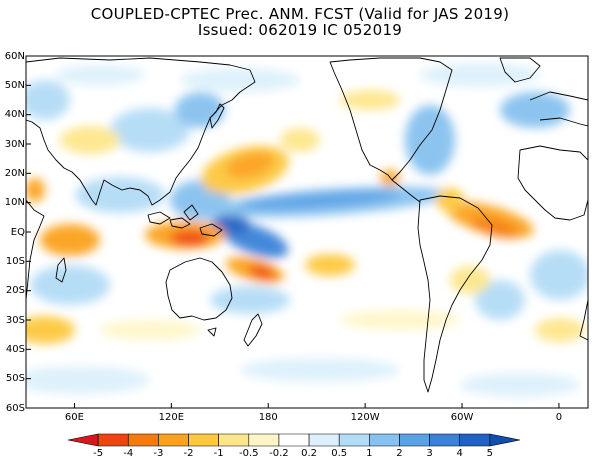 This screenshot has height=464, width=600. Describe the element at coordinates (171, 417) in the screenshot. I see `lon-label: 120E` at that location.